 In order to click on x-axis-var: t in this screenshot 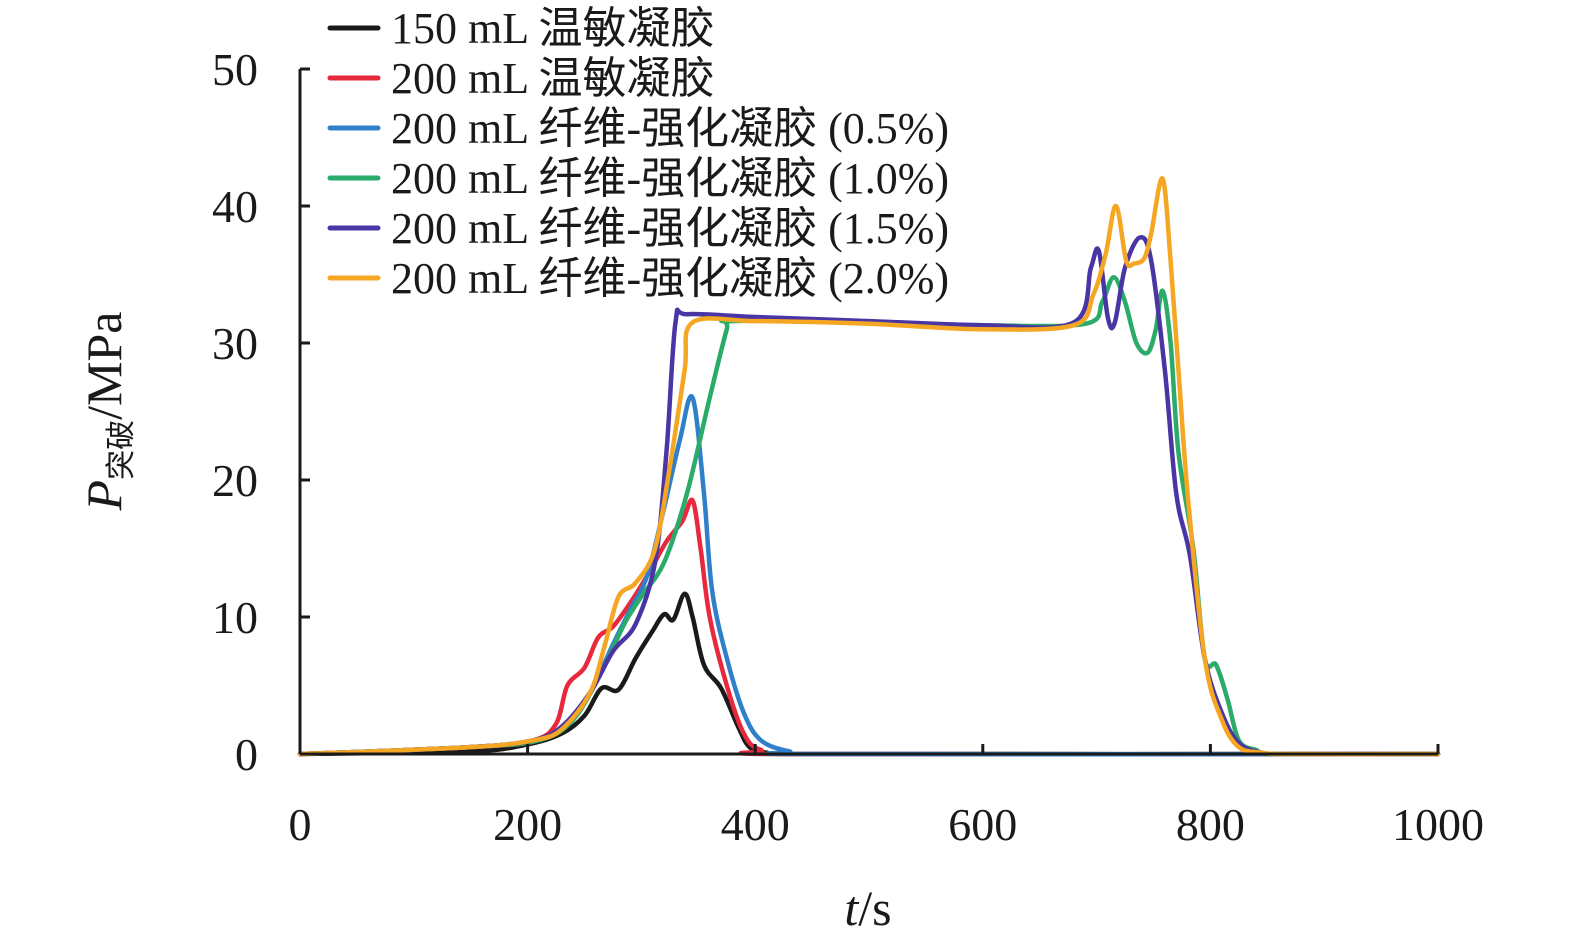, I will do `click(851, 908)`.